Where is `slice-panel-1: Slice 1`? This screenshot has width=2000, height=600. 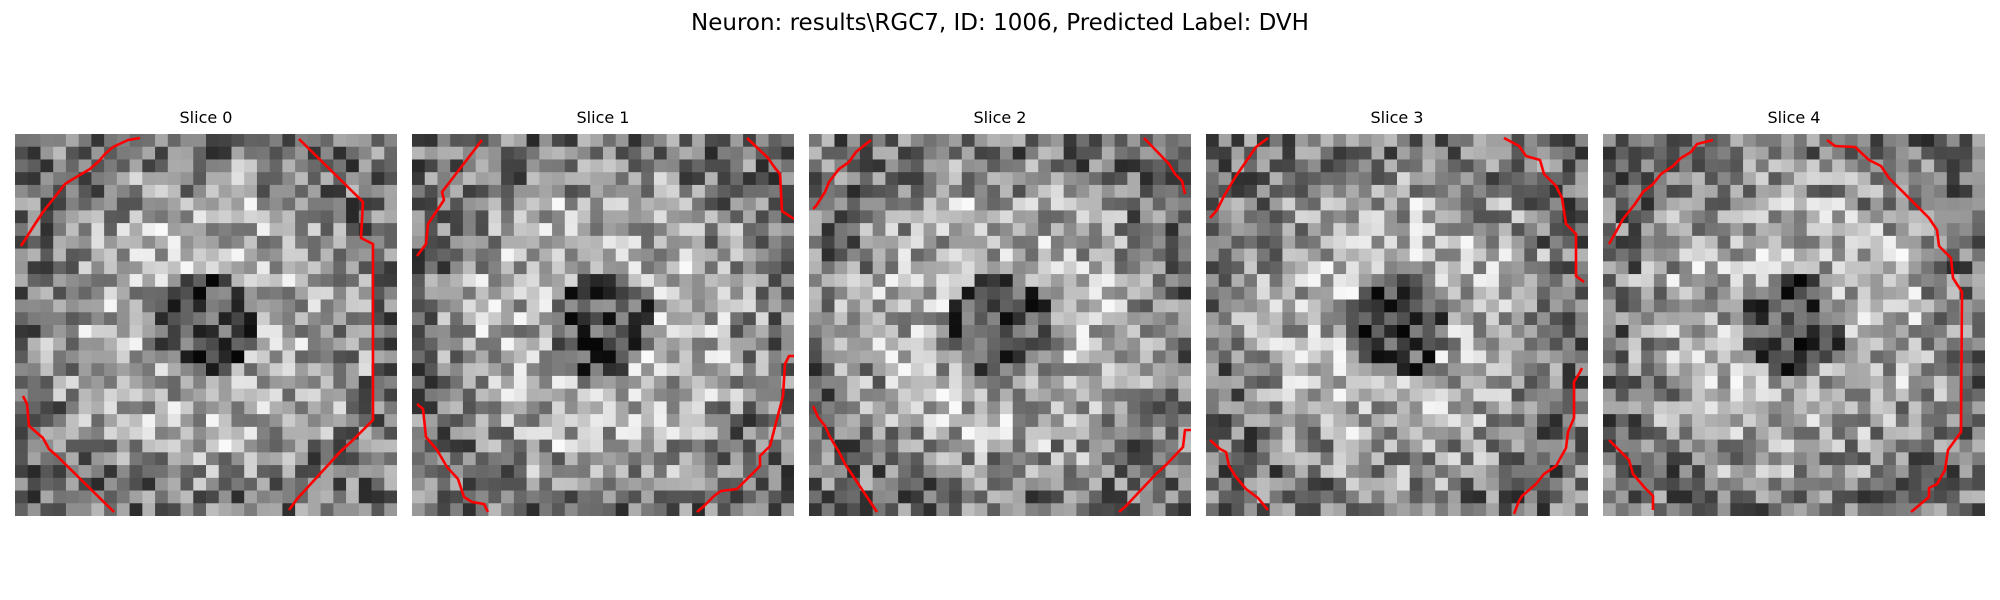 slice-panel-1: Slice 1 is located at coordinates (603, 311).